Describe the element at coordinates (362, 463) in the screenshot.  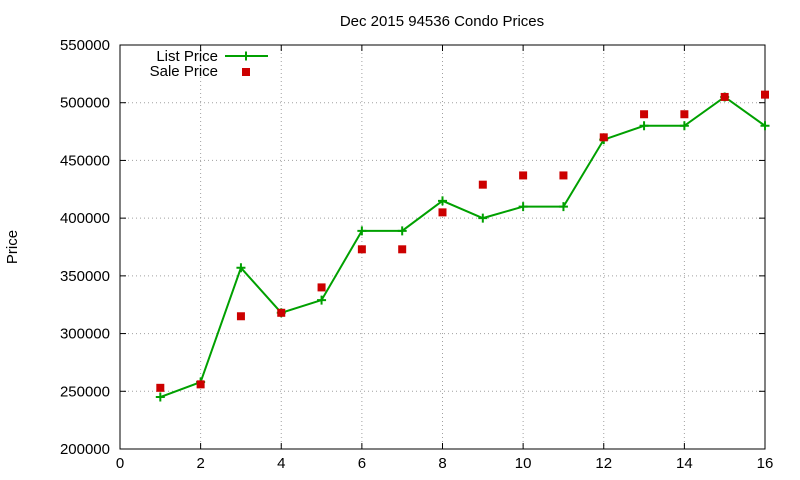
I see `x-tick-label: 6` at that location.